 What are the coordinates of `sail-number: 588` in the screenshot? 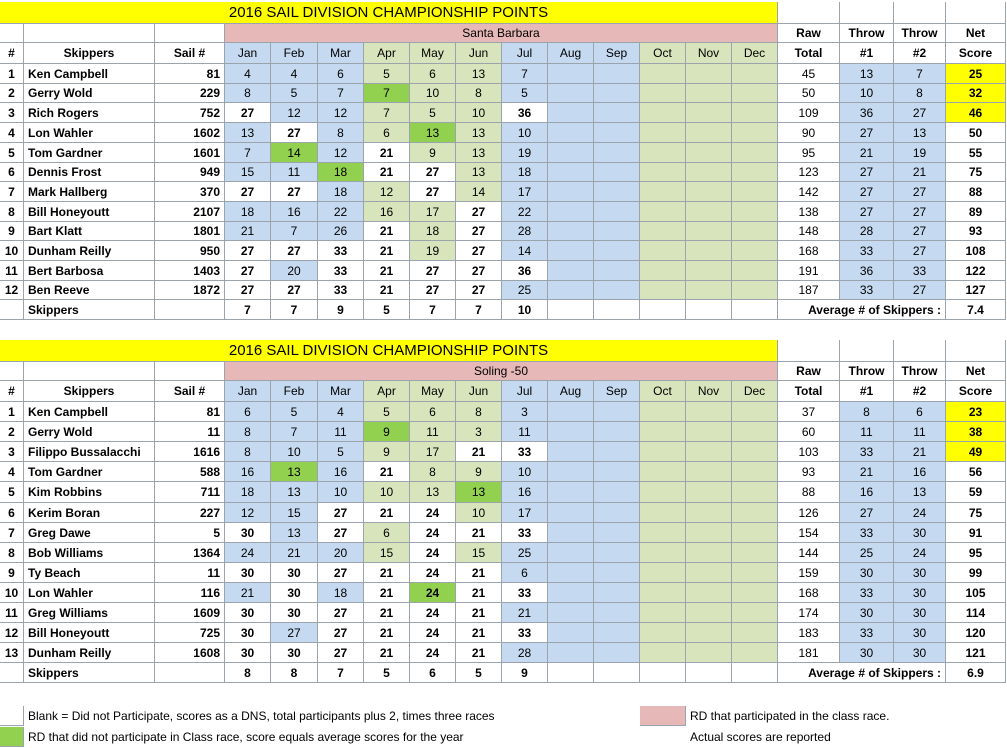 It's located at (190, 472).